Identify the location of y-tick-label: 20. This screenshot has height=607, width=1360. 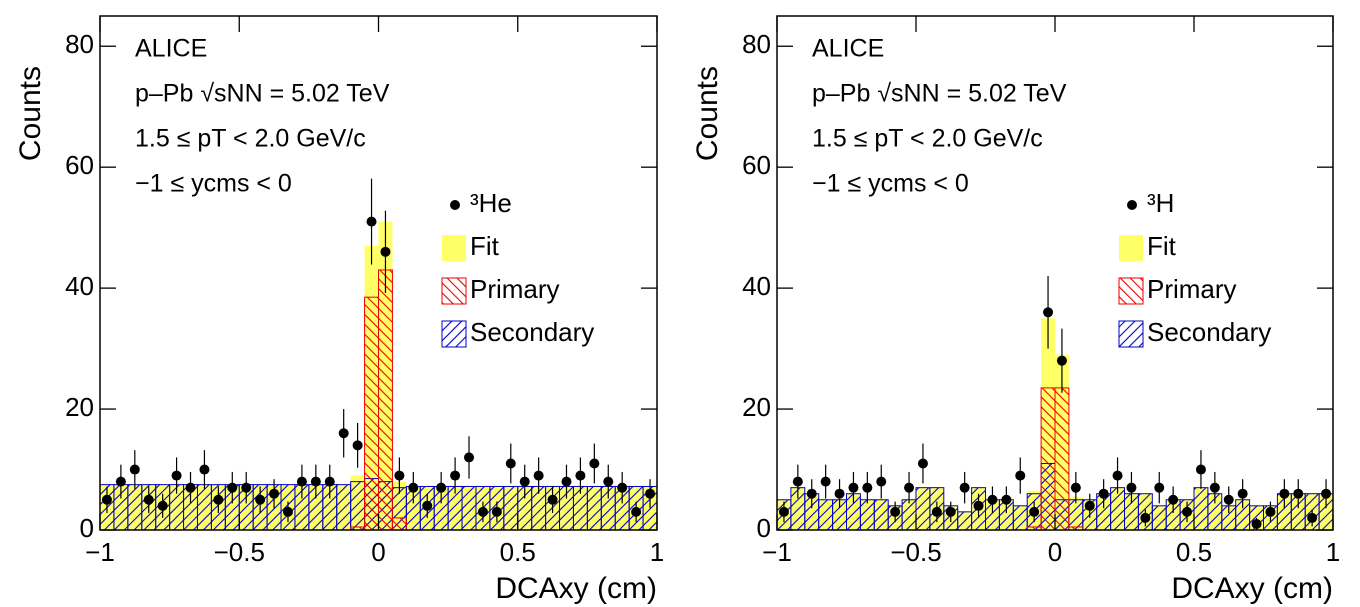
(756, 407).